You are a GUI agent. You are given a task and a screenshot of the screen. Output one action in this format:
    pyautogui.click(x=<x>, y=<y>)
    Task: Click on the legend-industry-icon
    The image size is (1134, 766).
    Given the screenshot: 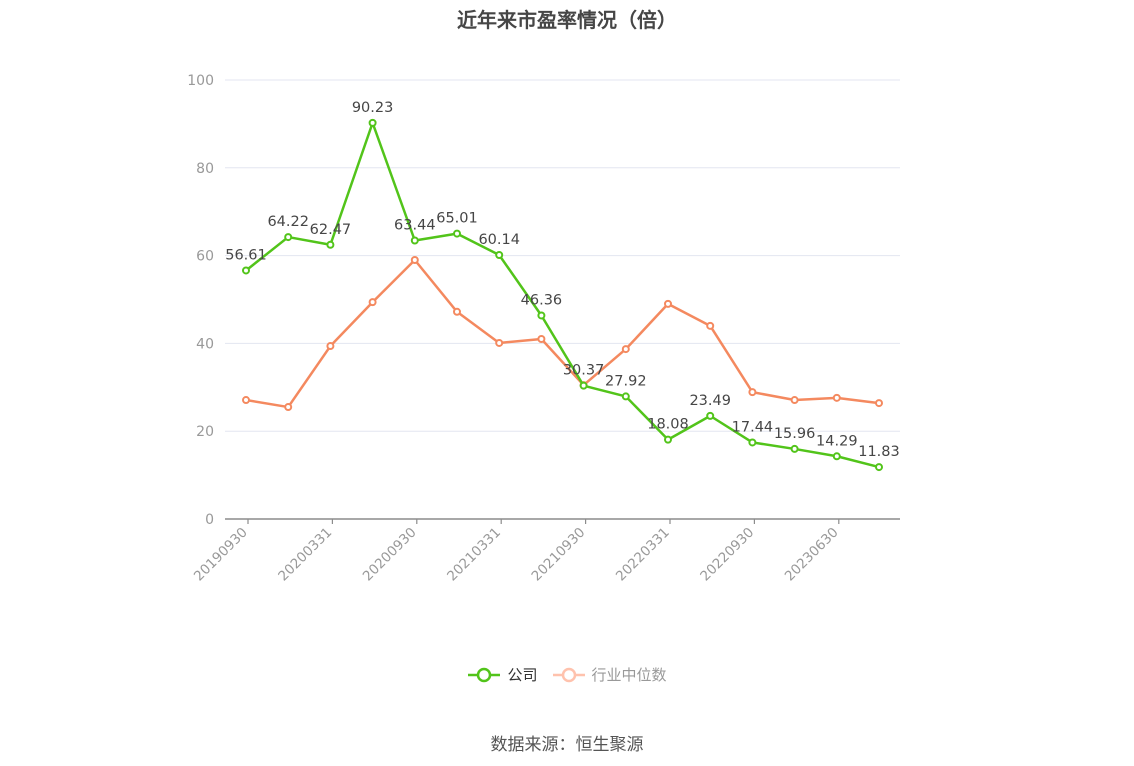 What is the action you would take?
    pyautogui.click(x=568, y=674)
    